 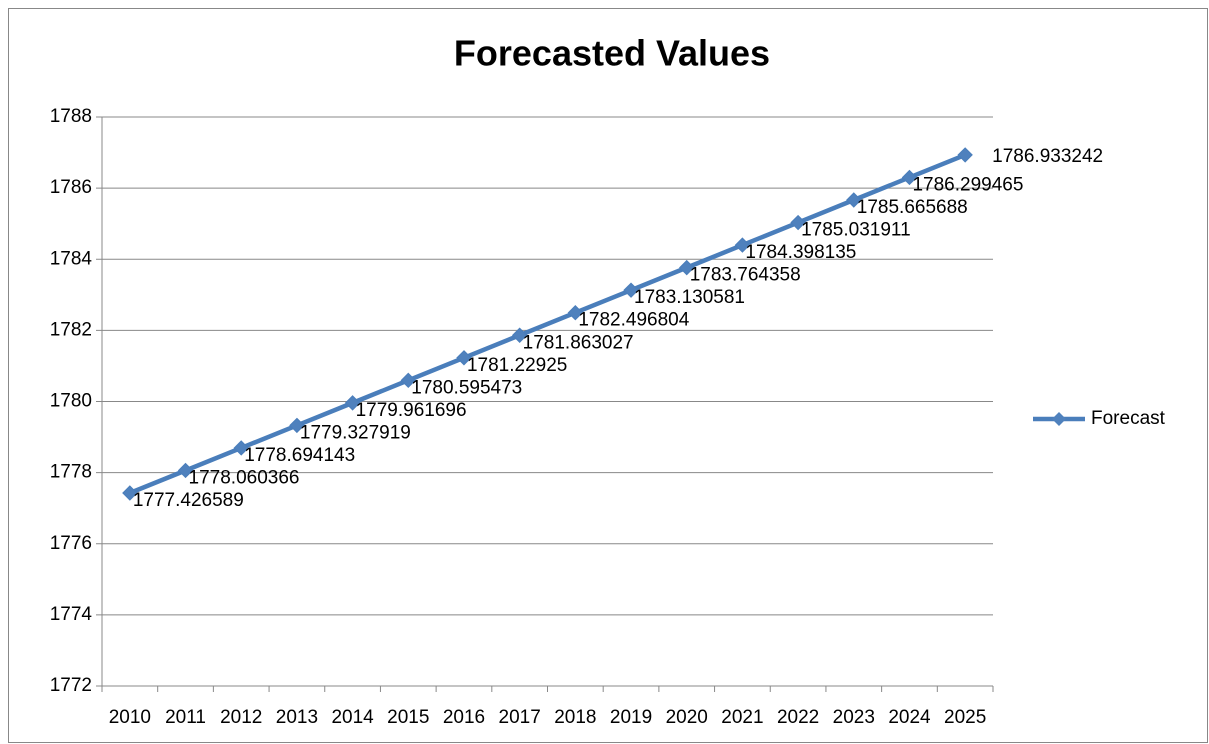 I want to click on data-label: 1783.130581, so click(x=689, y=297).